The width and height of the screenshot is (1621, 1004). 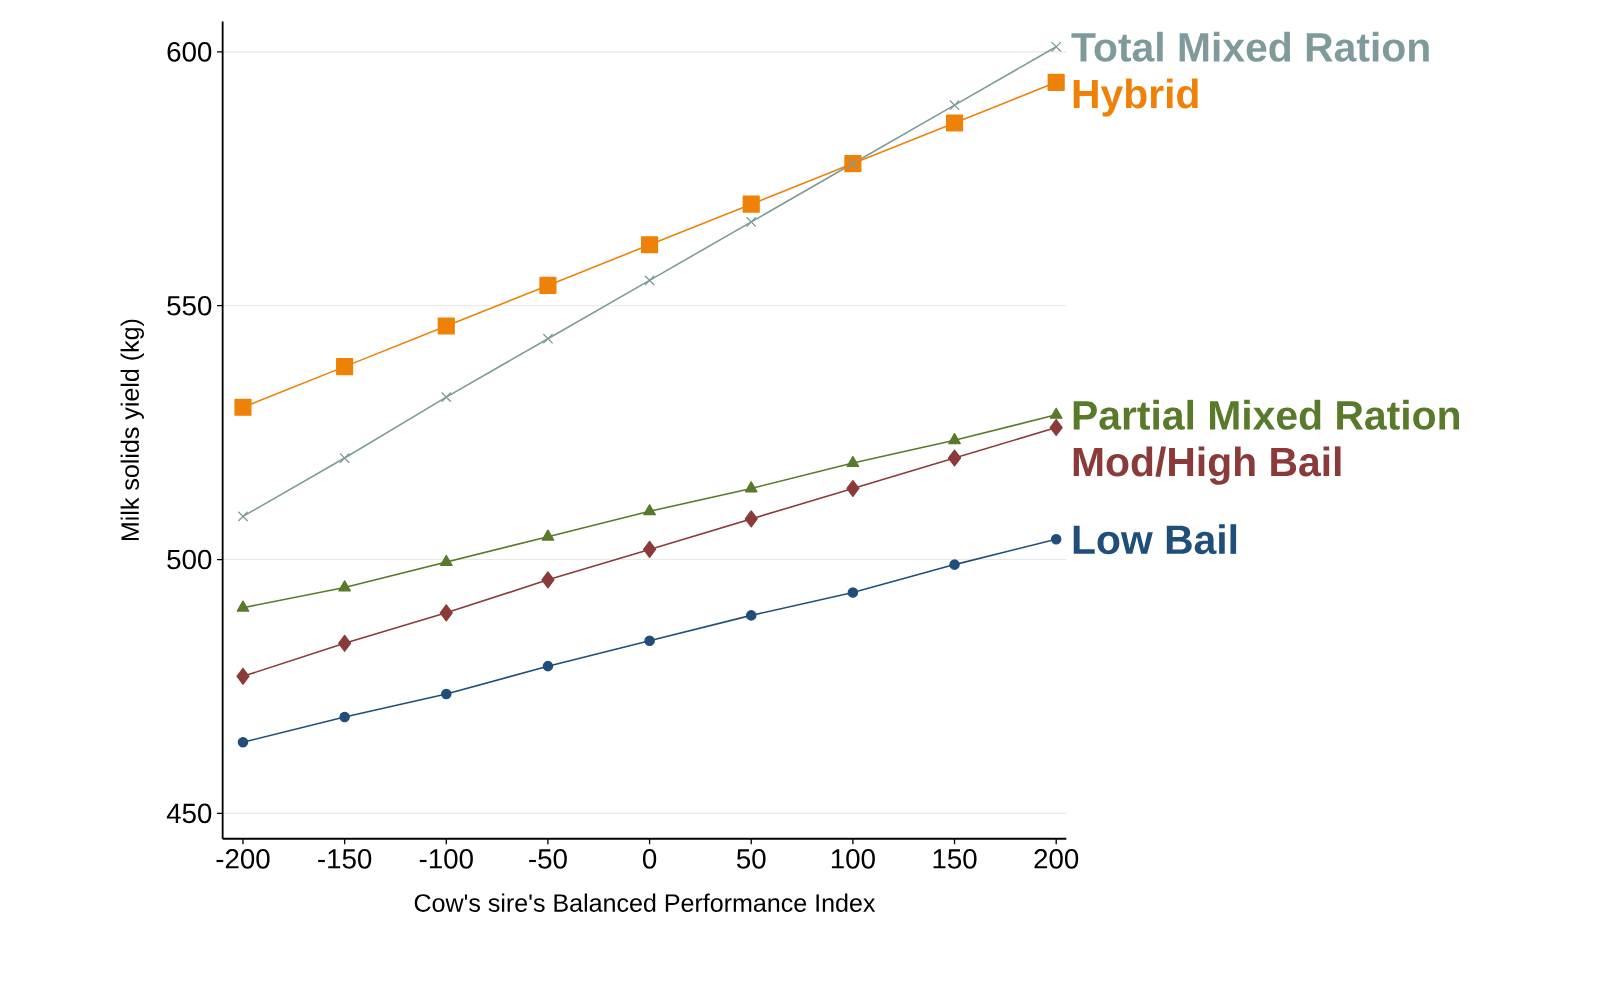 What do you see at coordinates (189, 52) in the screenshot?
I see `y-tick-label: 600` at bounding box center [189, 52].